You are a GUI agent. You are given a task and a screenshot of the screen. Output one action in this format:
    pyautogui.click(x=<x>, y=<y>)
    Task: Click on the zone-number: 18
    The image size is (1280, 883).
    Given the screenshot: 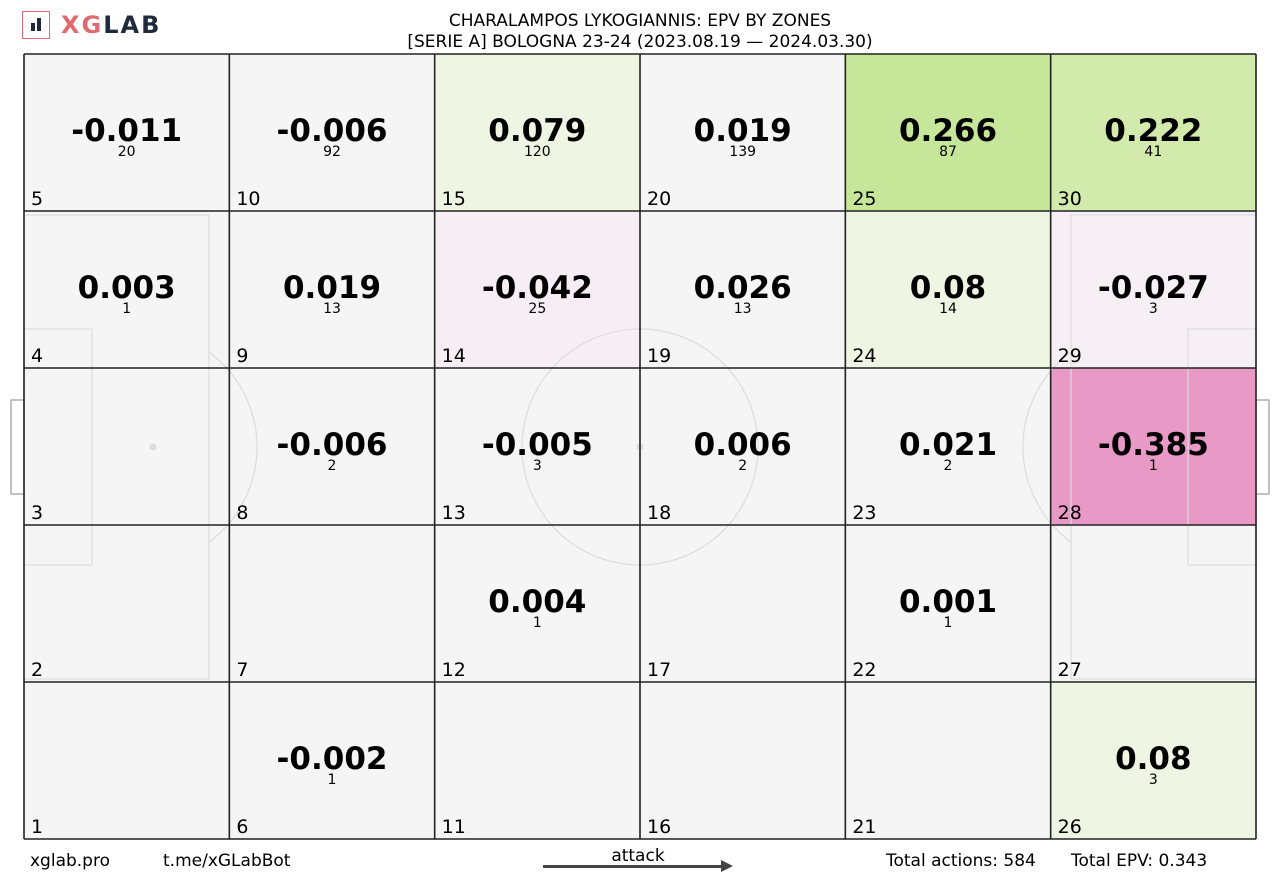 What is the action you would take?
    pyautogui.click(x=659, y=513)
    